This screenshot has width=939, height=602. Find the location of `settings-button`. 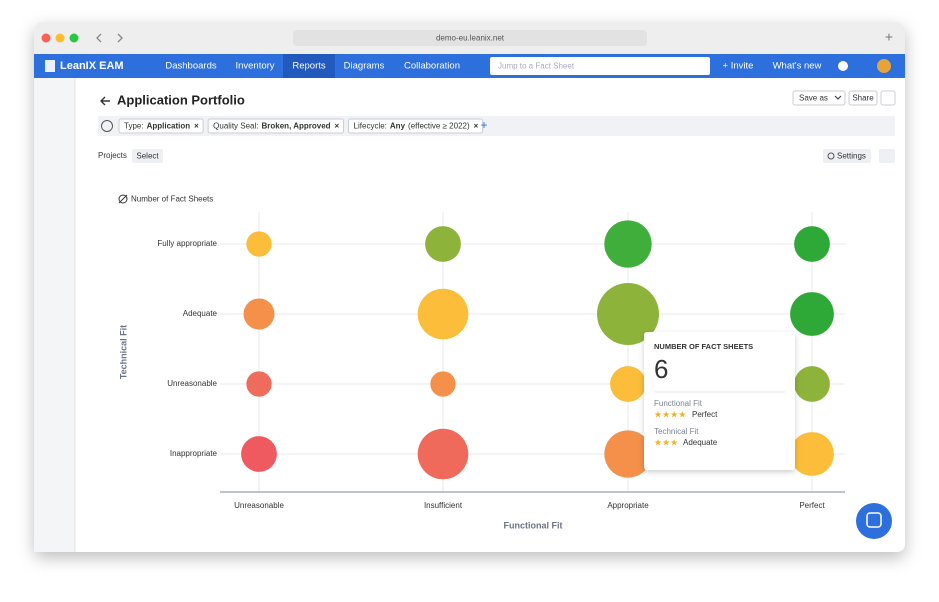

settings-button is located at coordinates (847, 156).